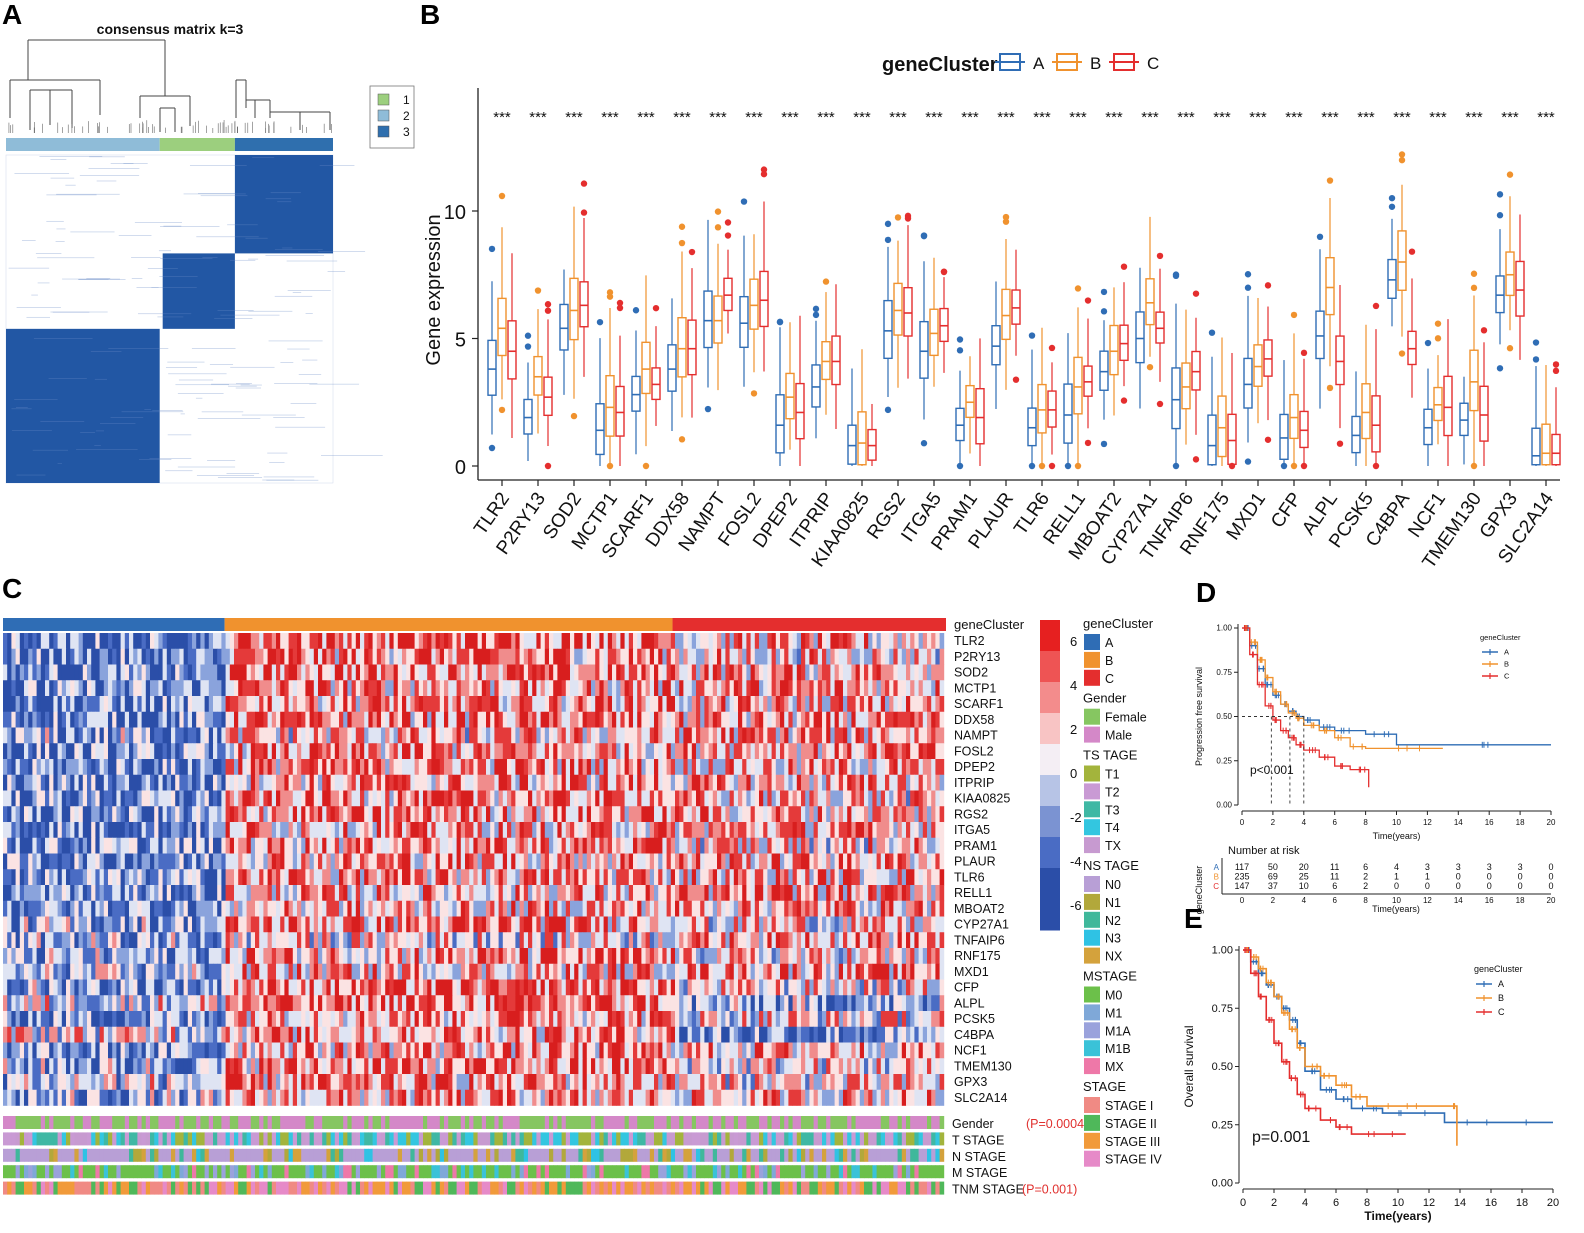 Image resolution: width=1584 pixels, height=1233 pixels. I want to click on x-tick-label: MXD1, so click(1246, 516).